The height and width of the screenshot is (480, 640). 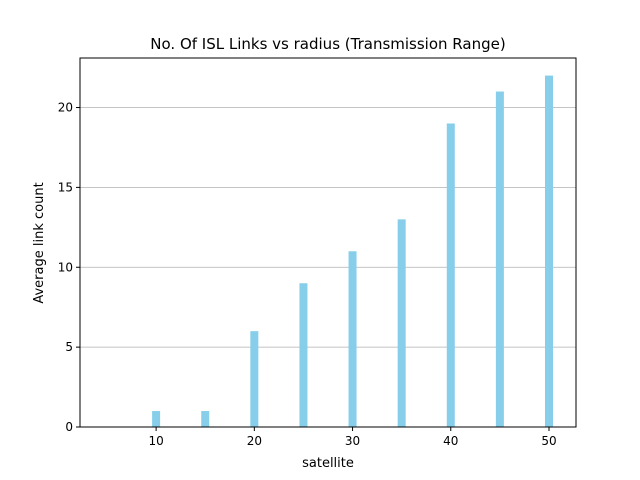 I want to click on x-tick-label: 40, so click(x=450, y=441).